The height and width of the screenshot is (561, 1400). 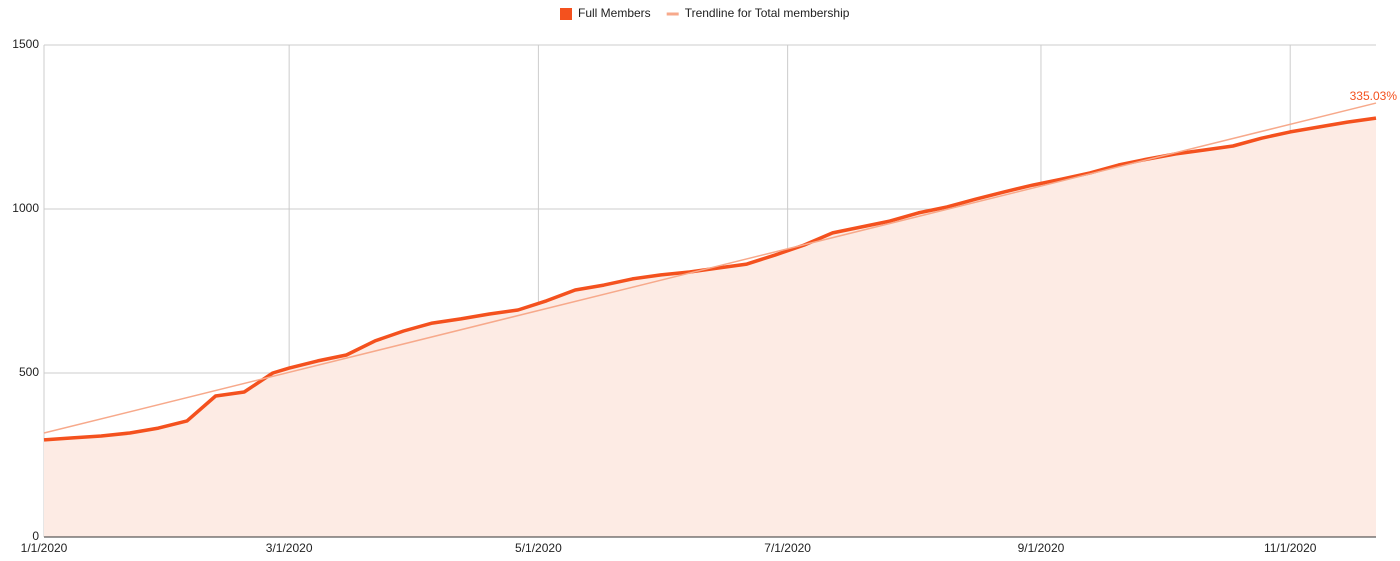 What do you see at coordinates (787, 548) in the screenshot?
I see `x-tick-label: 7/1/2020` at bounding box center [787, 548].